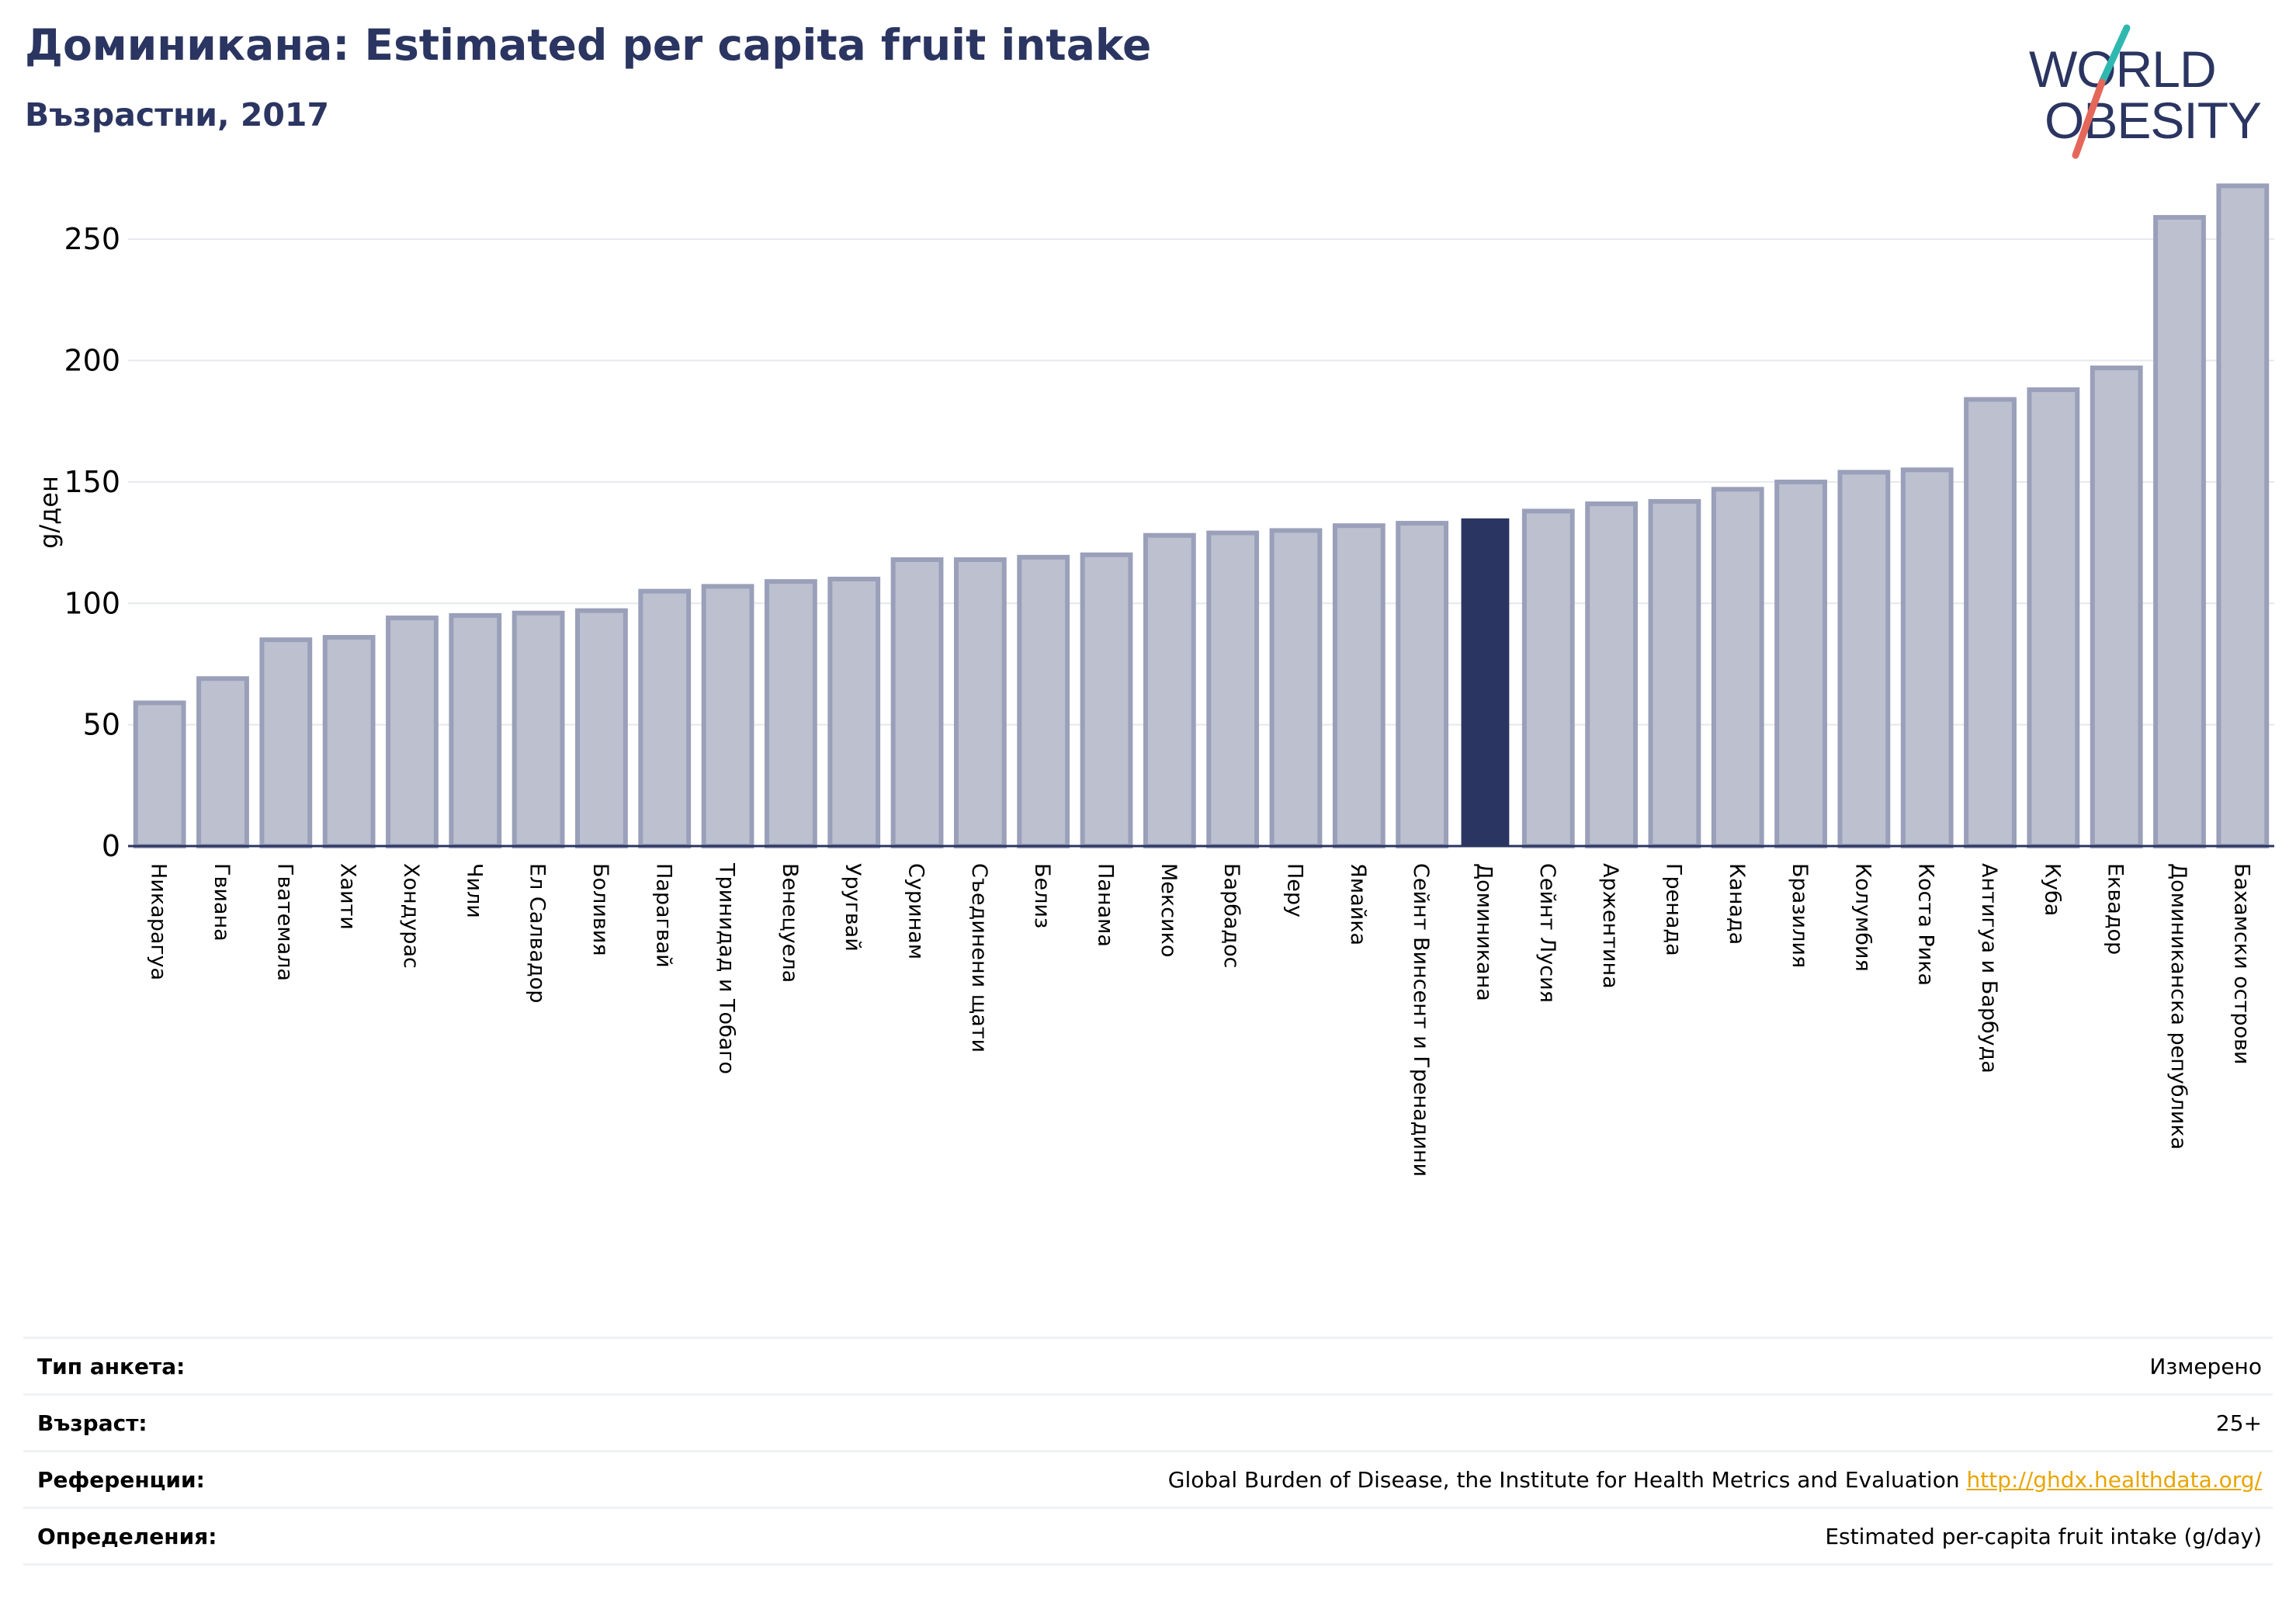 The image size is (2296, 1599). What do you see at coordinates (2114, 55) in the screenshot?
I see `logo-slash-teal` at bounding box center [2114, 55].